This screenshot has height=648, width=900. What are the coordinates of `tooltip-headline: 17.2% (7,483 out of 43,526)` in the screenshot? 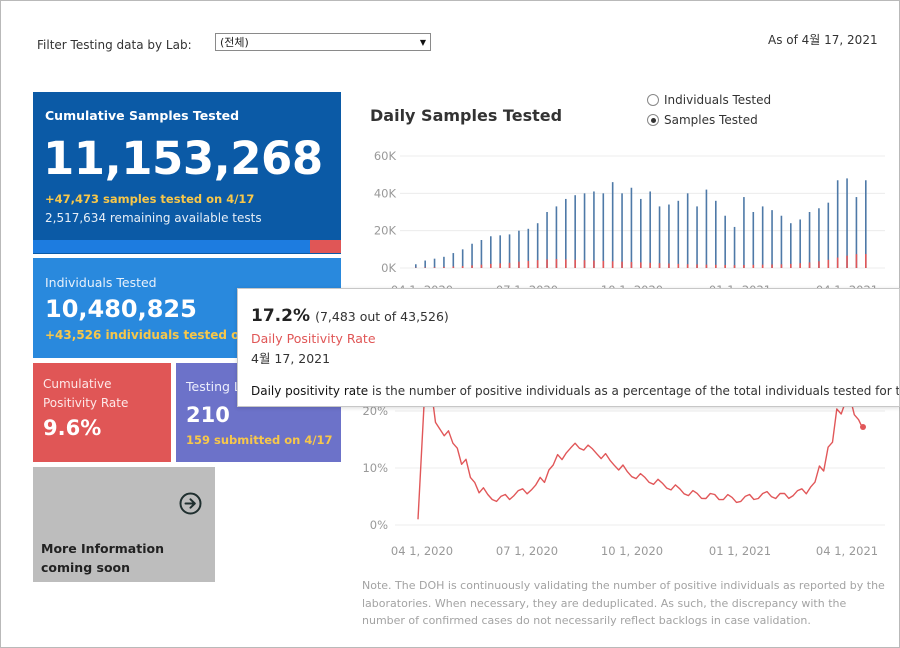 It's located at (350, 316).